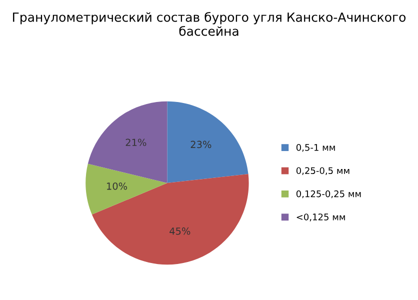 Image resolution: width=418 pixels, height=300 pixels. What do you see at coordinates (320, 218) in the screenshot?
I see `legend-label: <0,125 мм` at bounding box center [320, 218].